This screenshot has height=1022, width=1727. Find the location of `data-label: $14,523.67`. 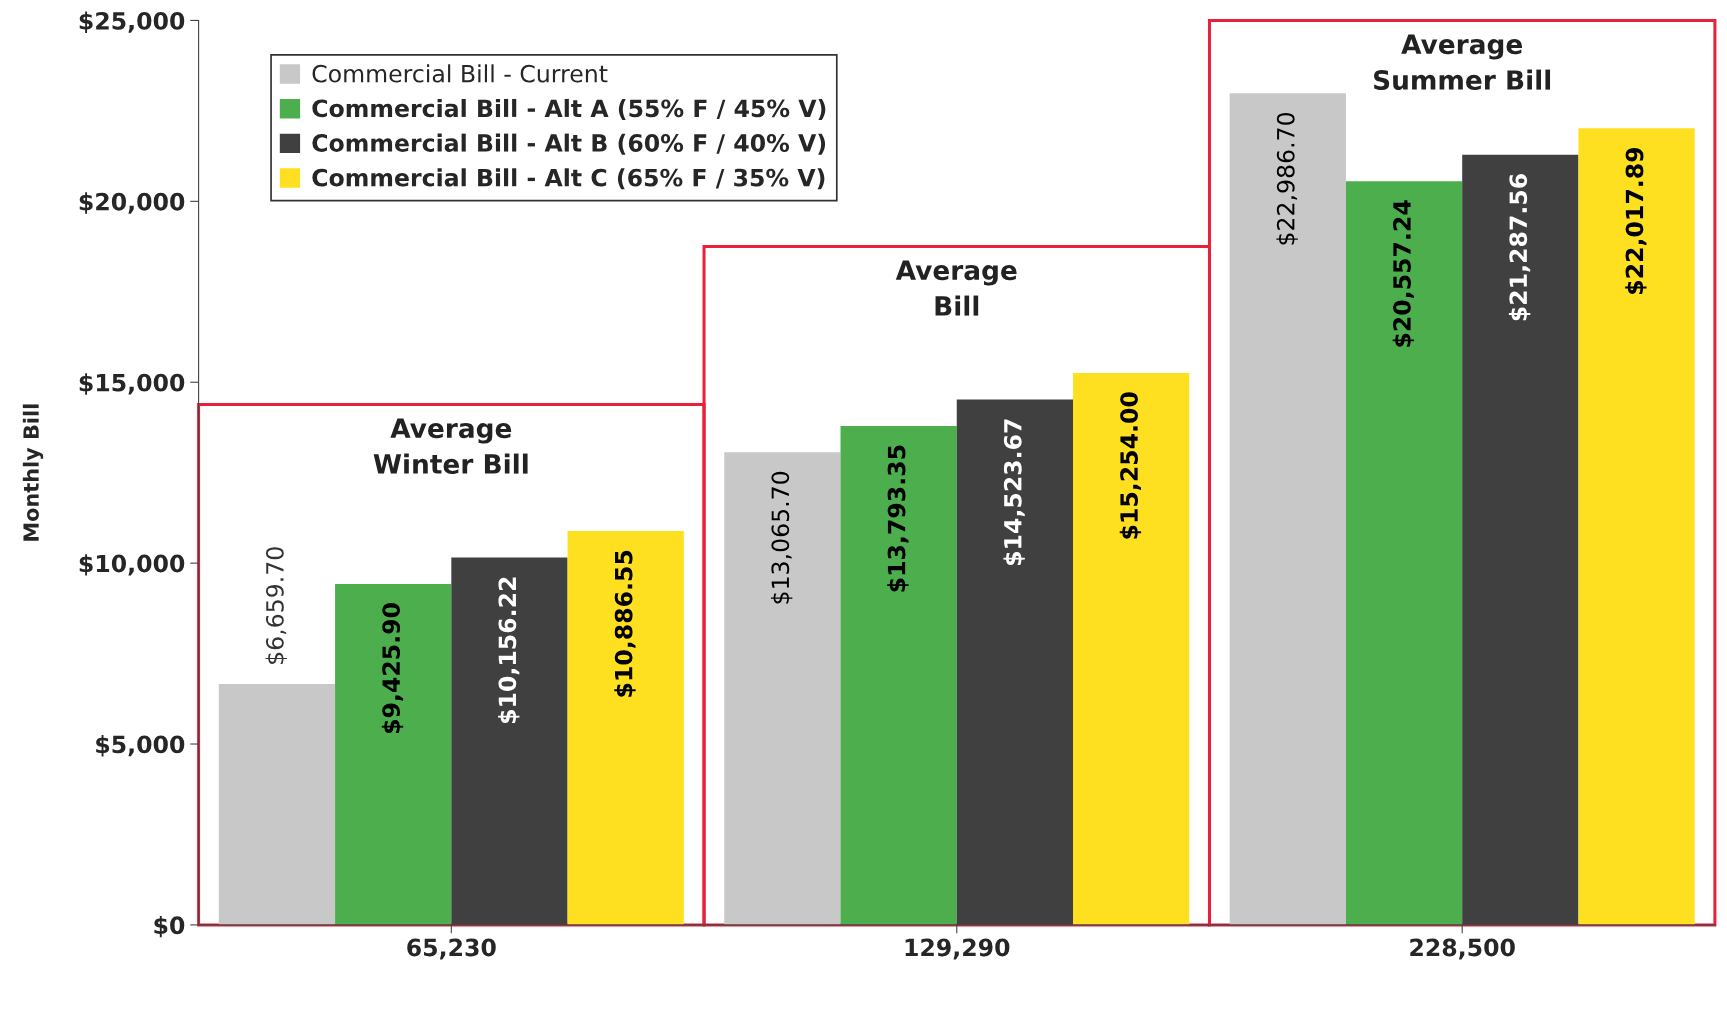

data-label: $14,523.67 is located at coordinates (1014, 492).